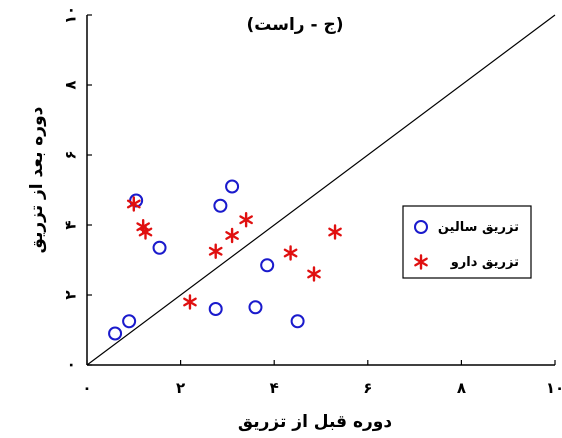 Image resolution: width=562 pixels, height=438 pixels. I want to click on legend: تزریق سالین تزریق دارو, so click(467, 242).